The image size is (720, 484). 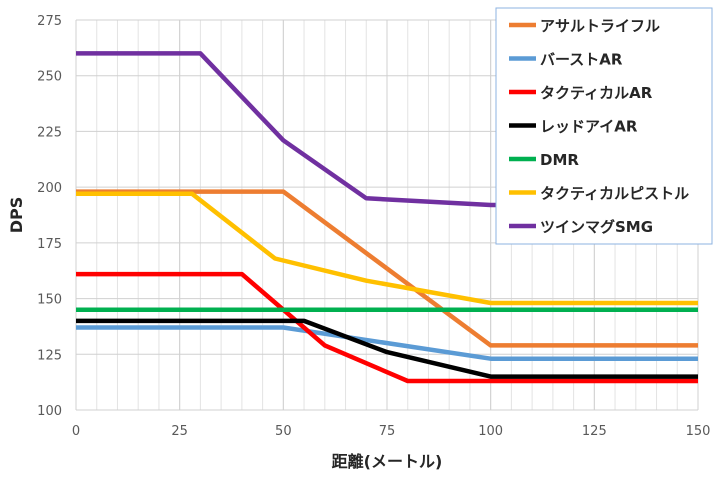 I want to click on legend-label: タクティカルピストル, so click(x=614, y=194).